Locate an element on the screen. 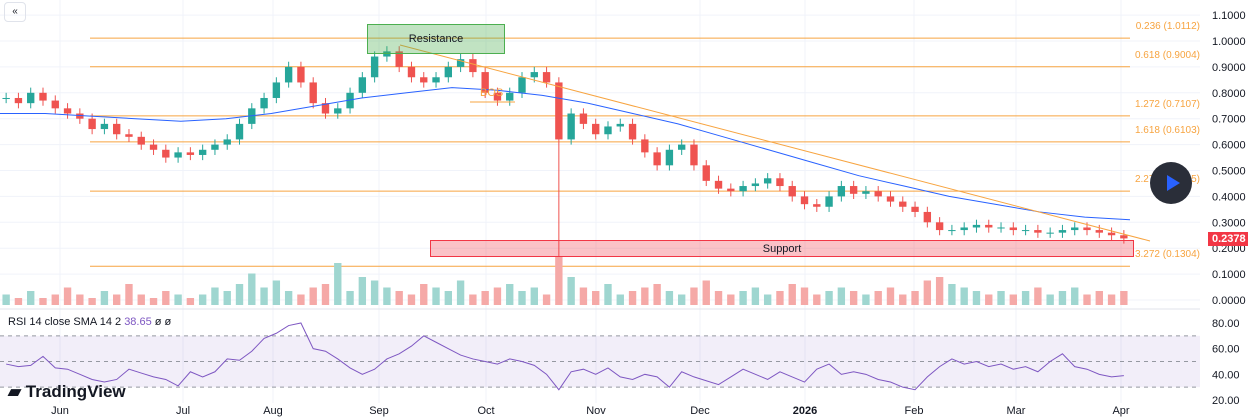  play-button is located at coordinates (1171, 183).